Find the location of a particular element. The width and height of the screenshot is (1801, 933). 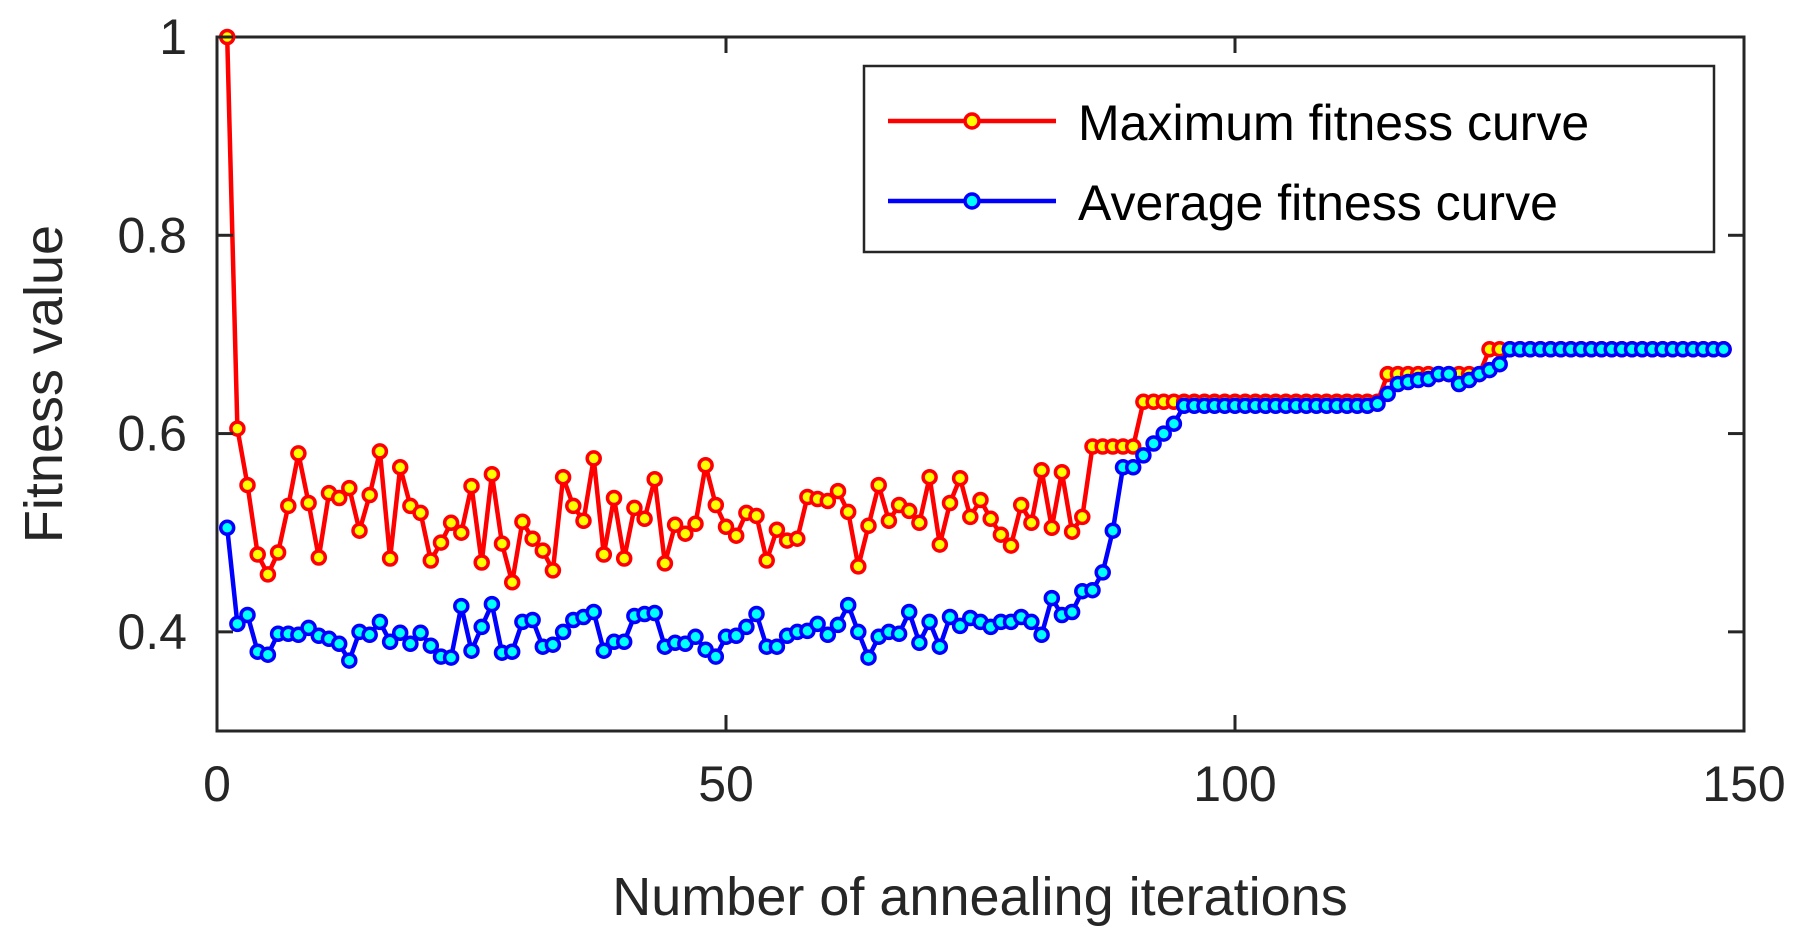

x-tick-label: 0 is located at coordinates (217, 784).